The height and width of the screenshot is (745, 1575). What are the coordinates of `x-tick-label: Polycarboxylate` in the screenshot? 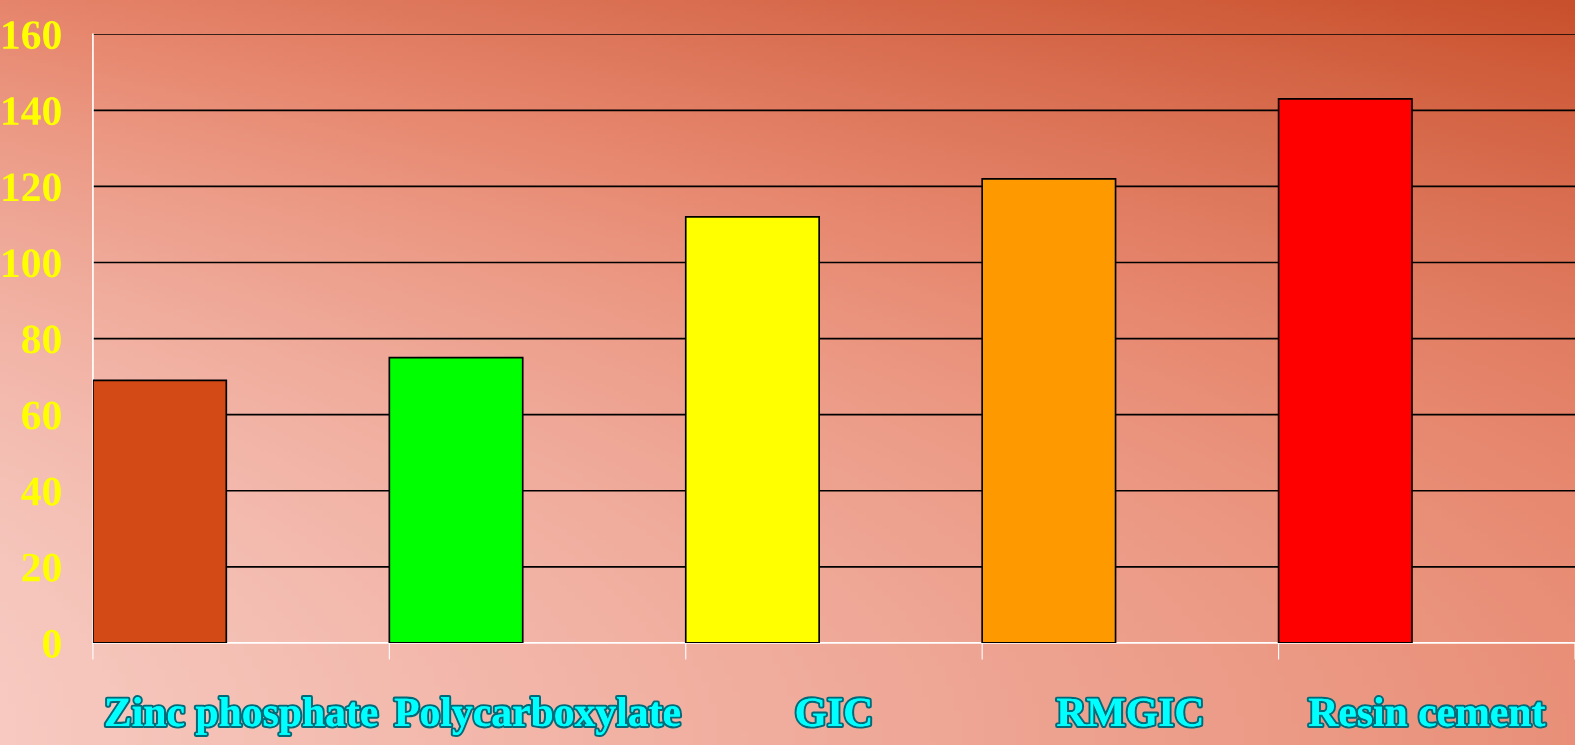 It's located at (537, 716).